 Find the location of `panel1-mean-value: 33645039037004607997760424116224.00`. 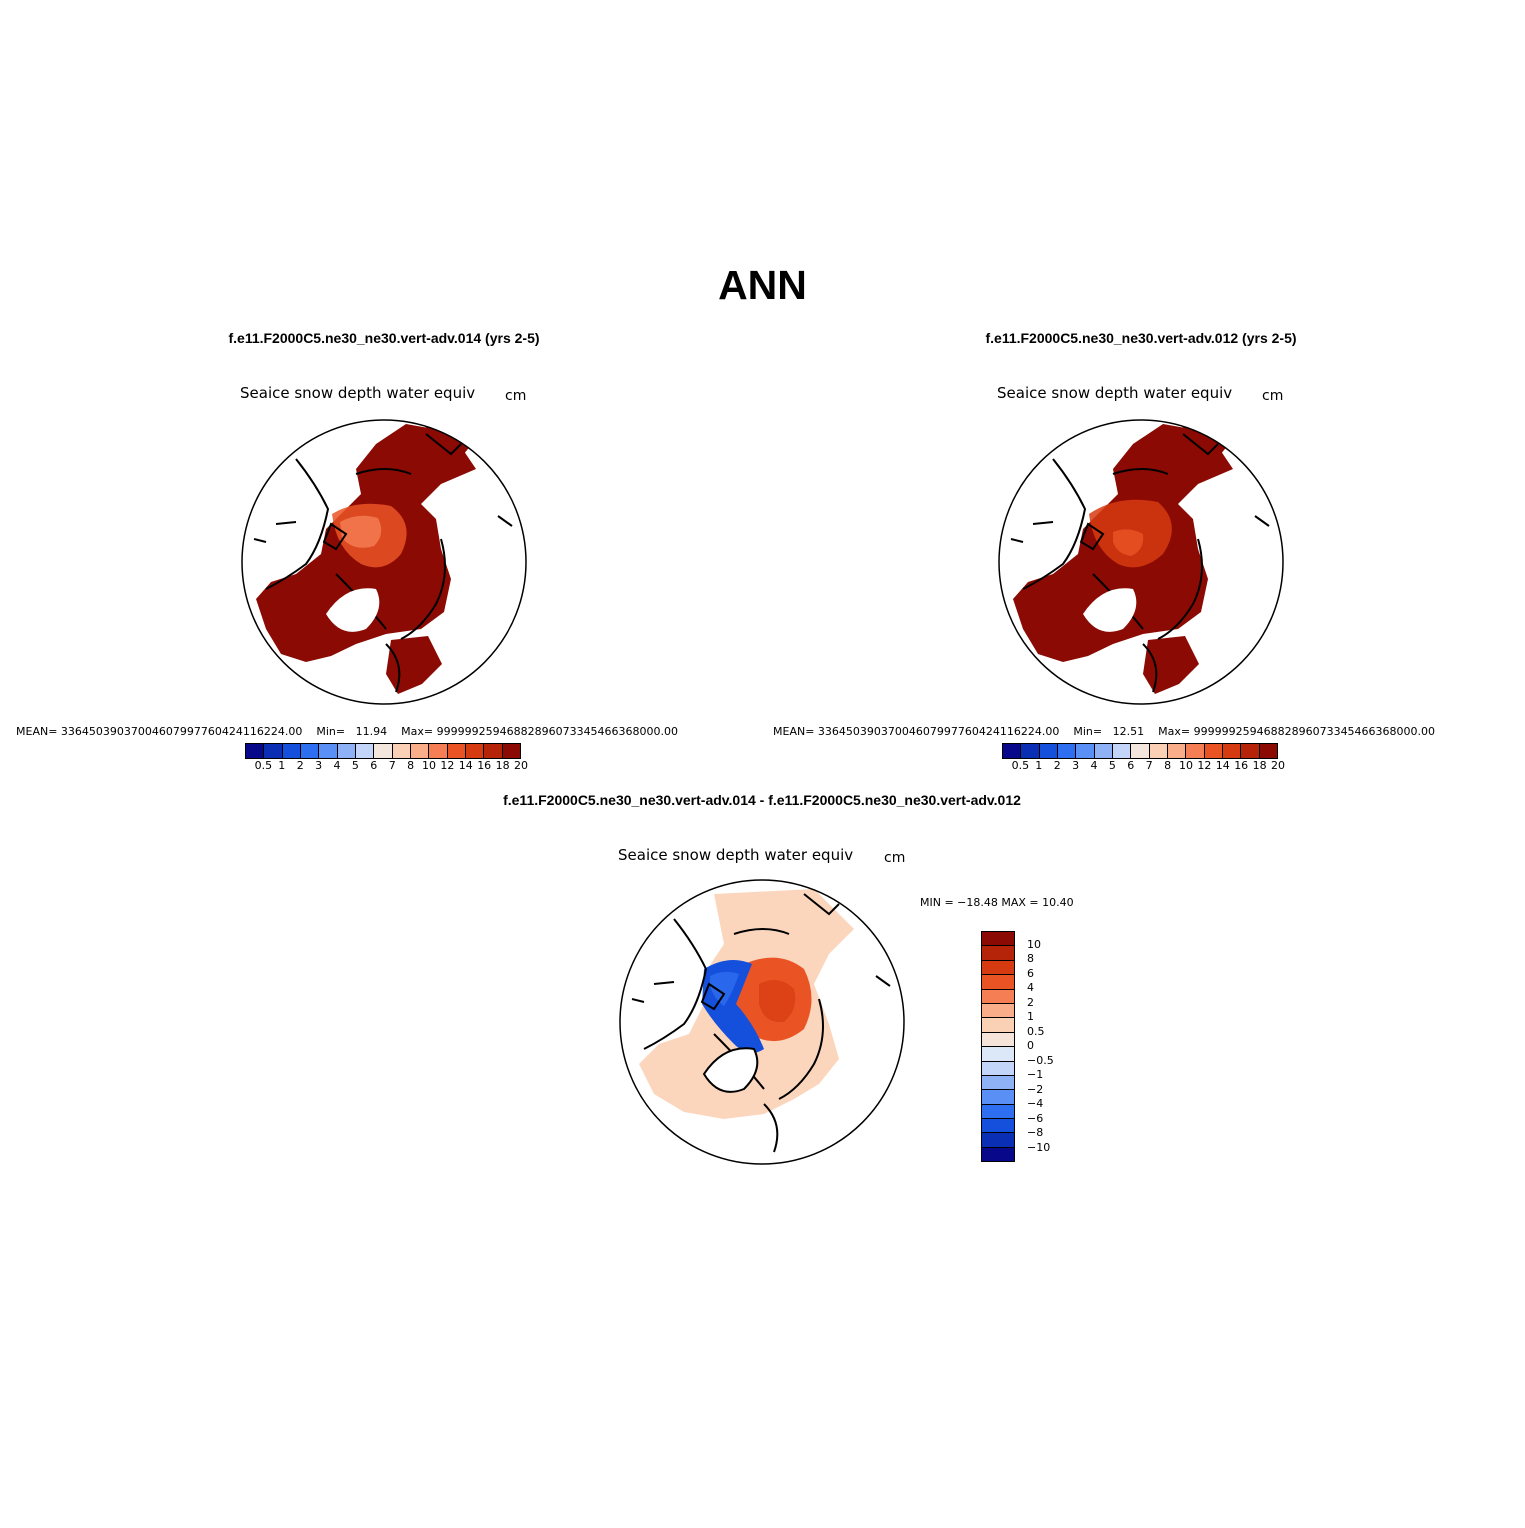

panel1-mean-value: 33645039037004607997760424116224.00 is located at coordinates (181, 731).